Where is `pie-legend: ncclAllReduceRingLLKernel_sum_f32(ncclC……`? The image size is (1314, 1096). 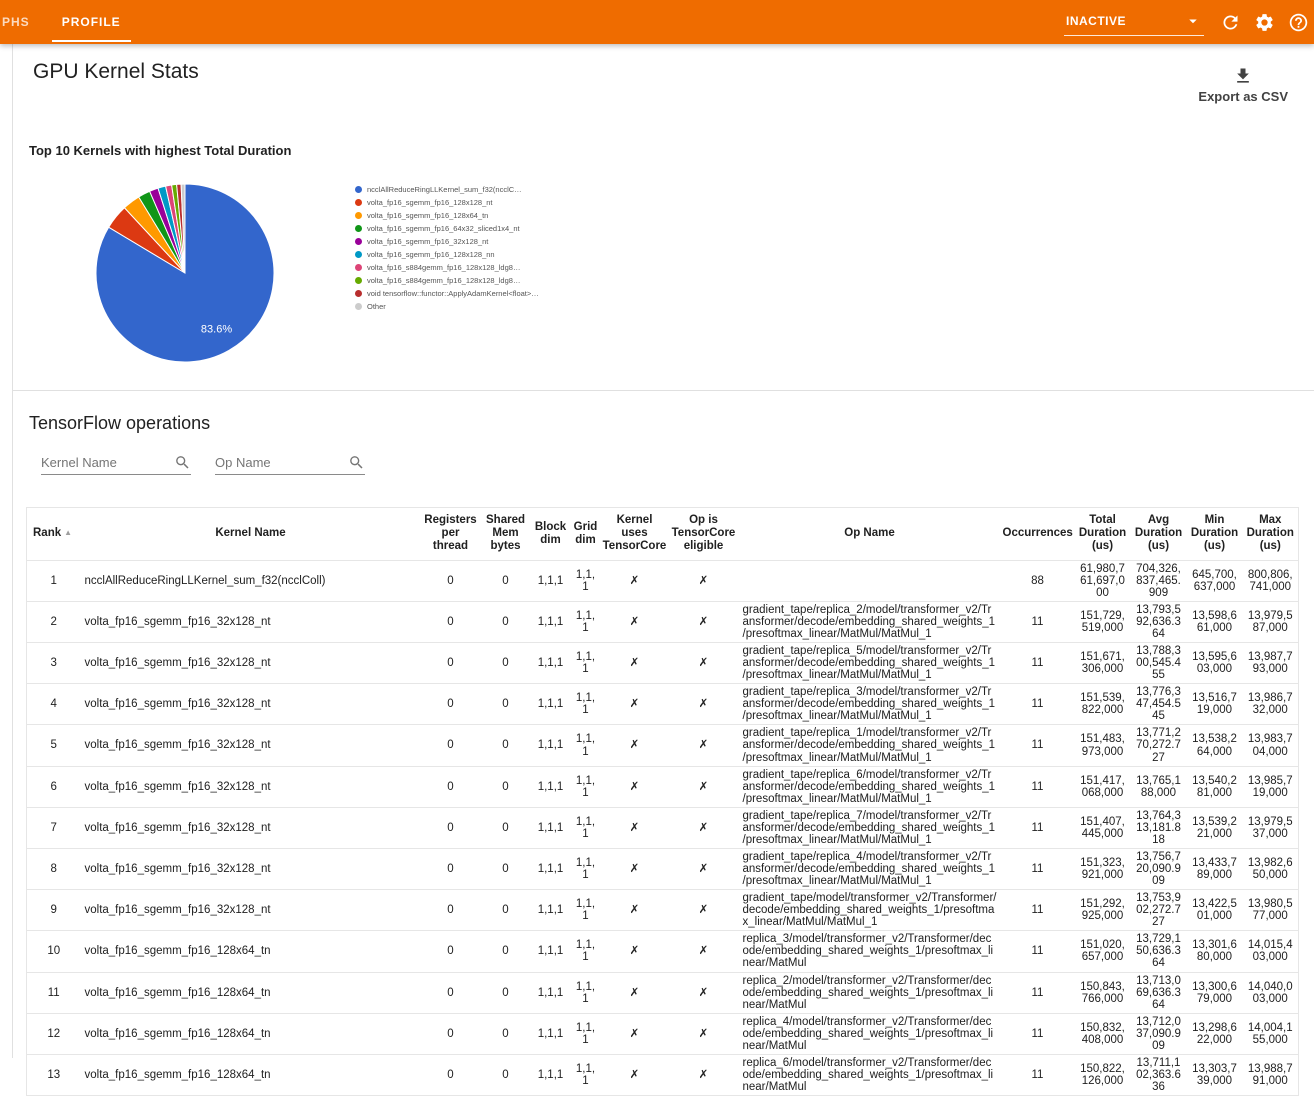 pie-legend: ncclAllReduceRingLLKernel_sum_f32(ncclC…… is located at coordinates (457, 273).